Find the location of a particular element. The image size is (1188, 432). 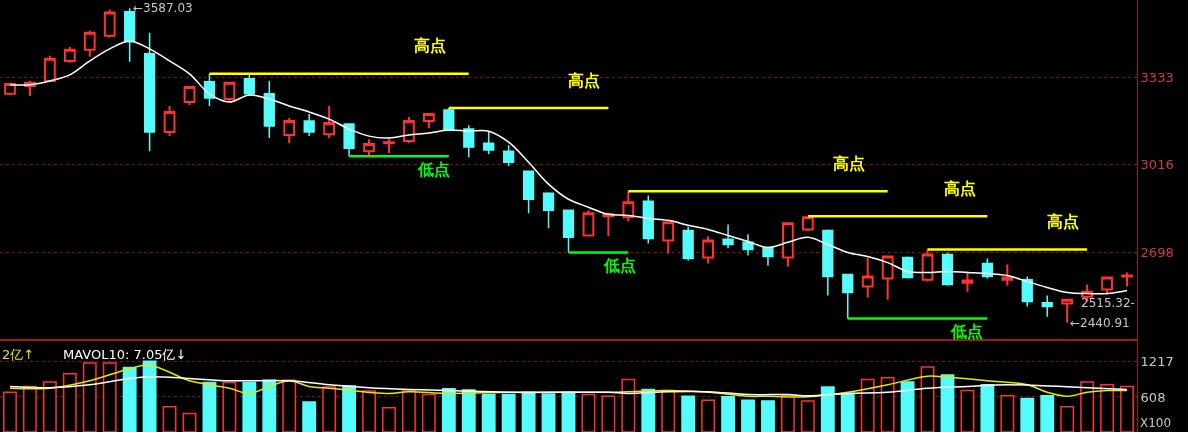

annotation: 2亿↑ is located at coordinates (18, 354).